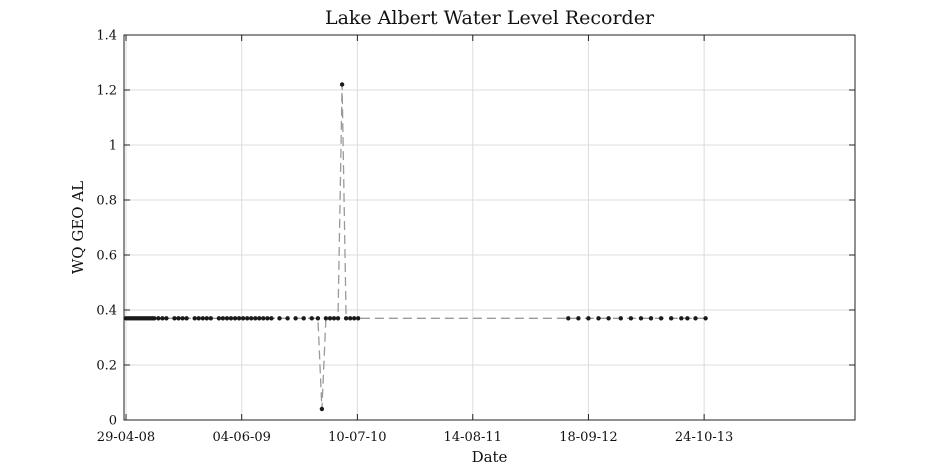 The height and width of the screenshot is (472, 945). I want to click on y-tick-label: 0, so click(113, 421).